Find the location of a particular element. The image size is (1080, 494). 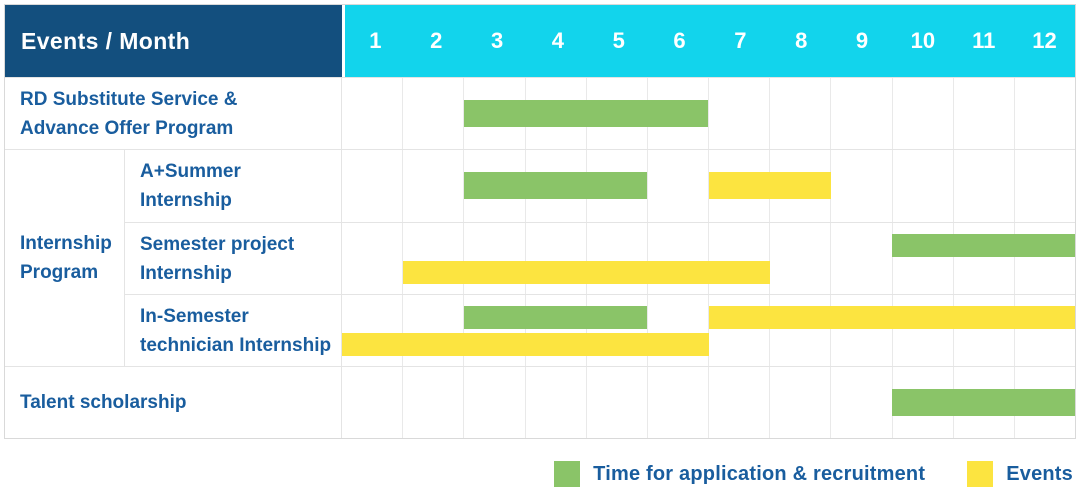

talent-scholarship-label-text: Talent scholarship is located at coordinates (103, 402).